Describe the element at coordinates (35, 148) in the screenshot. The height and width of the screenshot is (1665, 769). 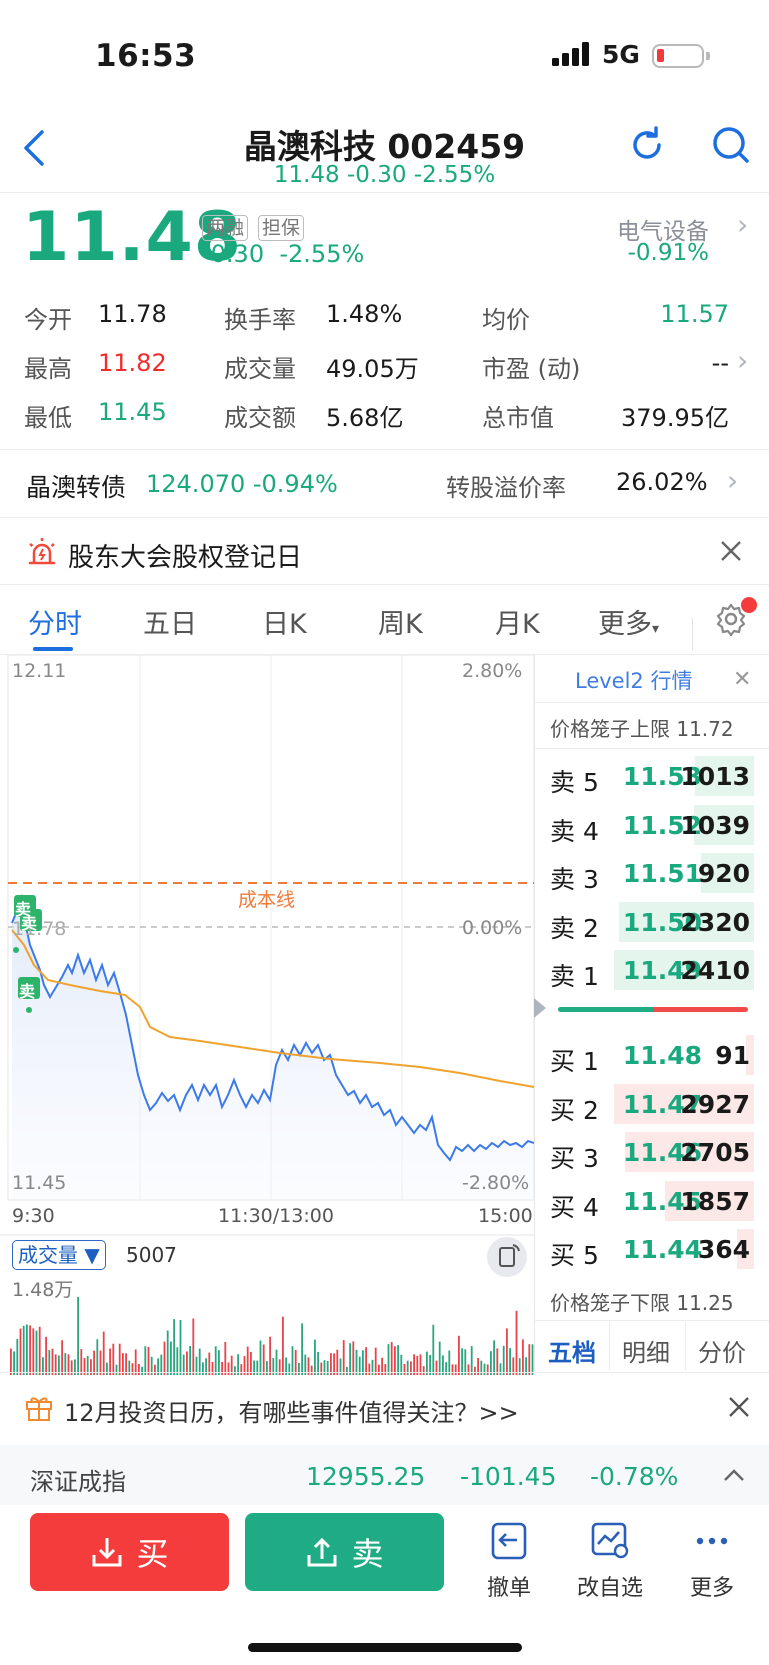
I see `back-button` at that location.